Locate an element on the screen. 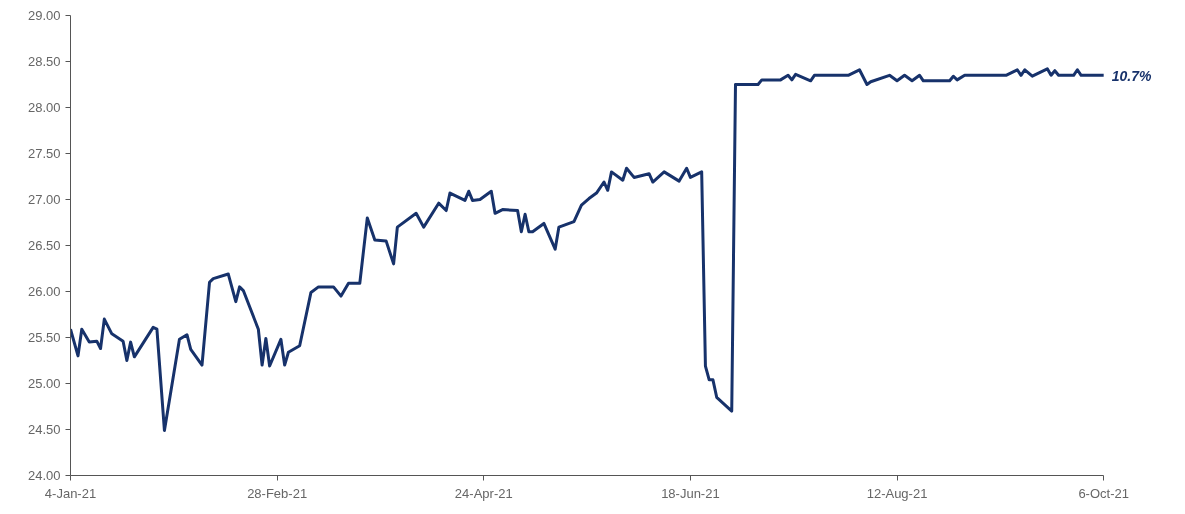 Image resolution: width=1185 pixels, height=514 pixels. x-tick-label: 24-Apr-21 is located at coordinates (483, 493).